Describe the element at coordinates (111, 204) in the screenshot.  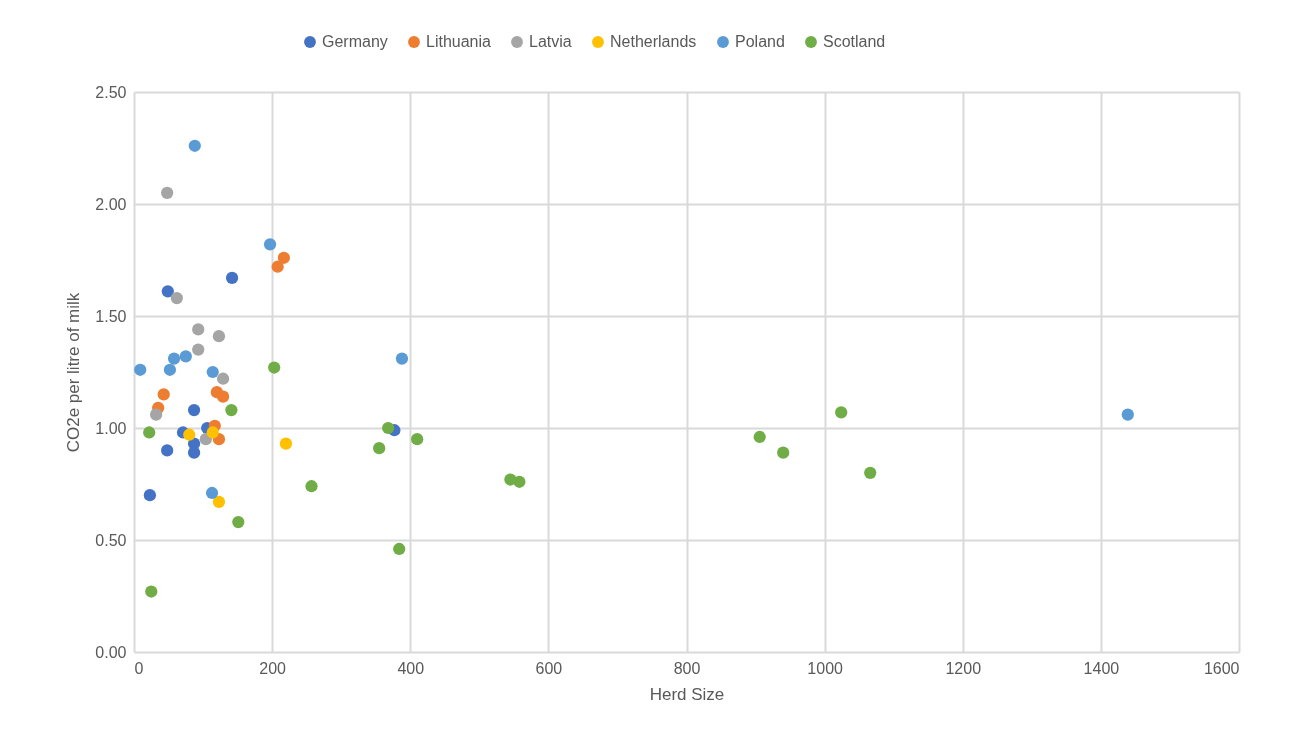
I see `y-tick-label: 2.00` at that location.